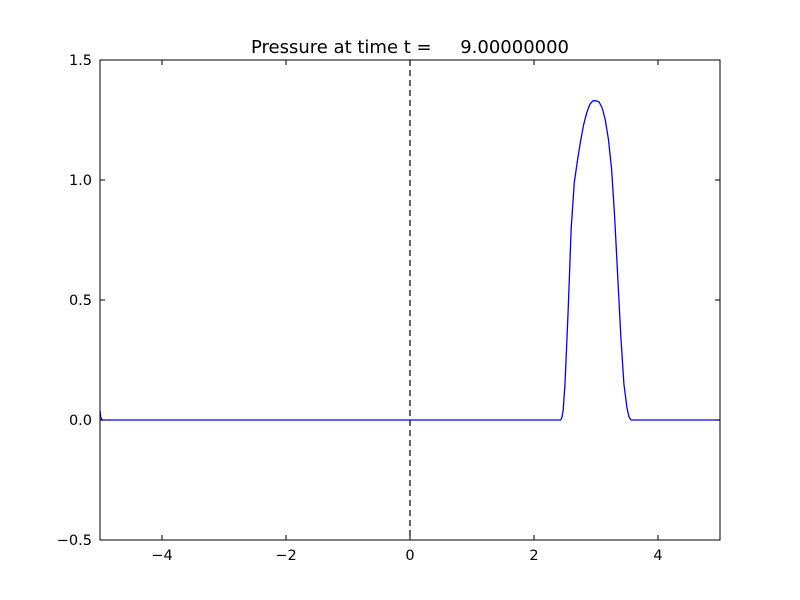 This screenshot has height=600, width=800. I want to click on chart-title: Pressure at time t = 9.00000000, so click(410, 47).